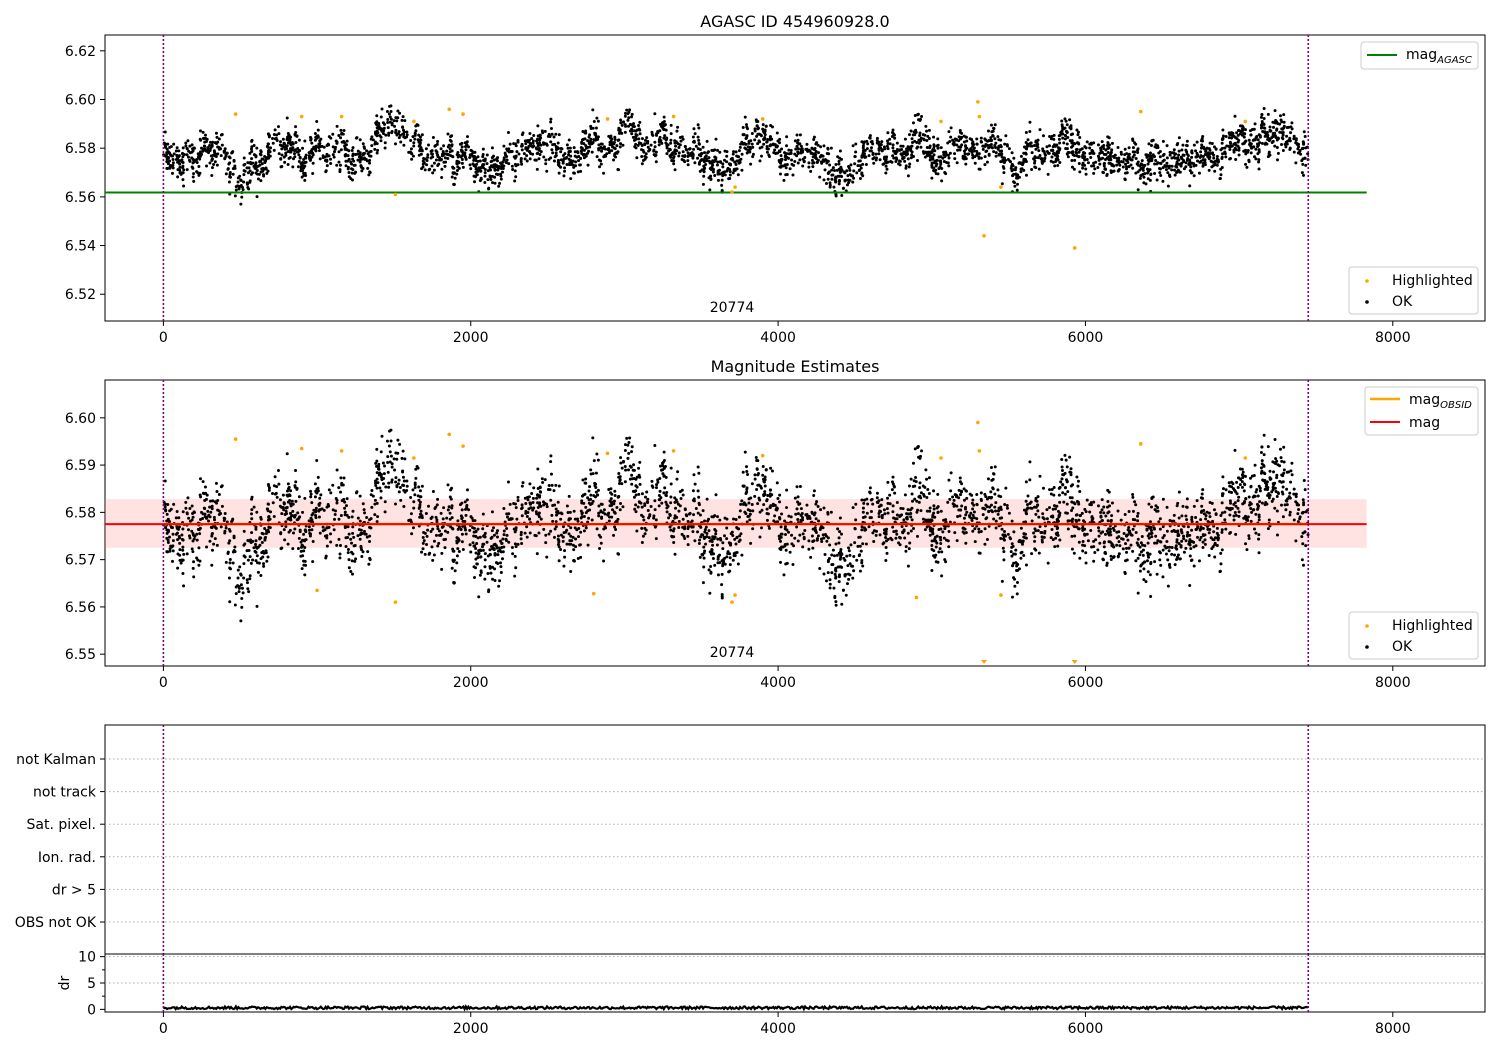  What do you see at coordinates (1413, 290) in the screenshot?
I see `agasc-bottom-legend: Highlighted OK` at bounding box center [1413, 290].